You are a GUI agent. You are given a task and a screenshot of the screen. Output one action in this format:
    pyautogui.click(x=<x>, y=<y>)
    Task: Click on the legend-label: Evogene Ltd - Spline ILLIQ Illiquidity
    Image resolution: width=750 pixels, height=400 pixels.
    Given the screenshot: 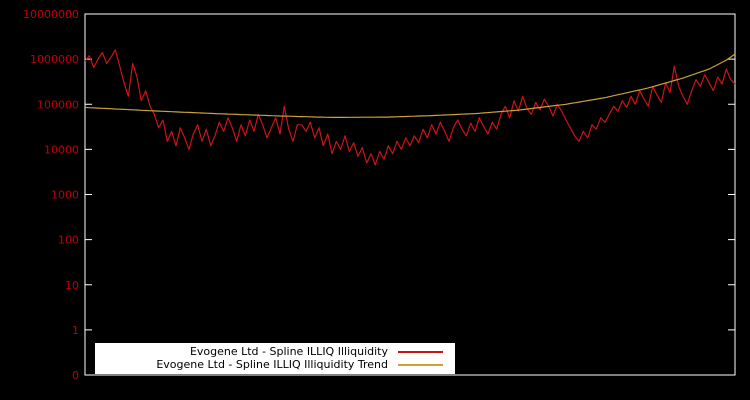 What is the action you would take?
    pyautogui.click(x=288, y=351)
    